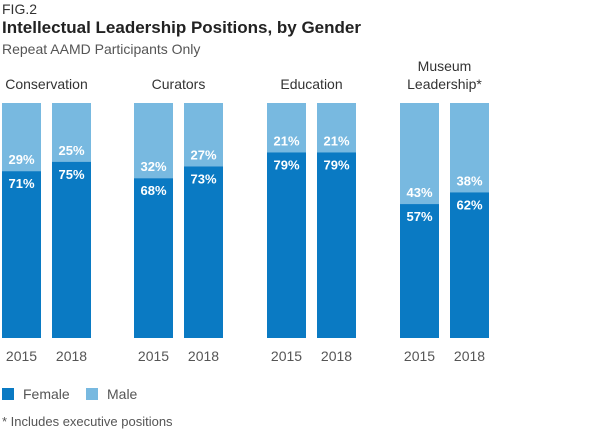 Image resolution: width=600 pixels, height=433 pixels. I want to click on data-label-female: 75%, so click(71, 174).